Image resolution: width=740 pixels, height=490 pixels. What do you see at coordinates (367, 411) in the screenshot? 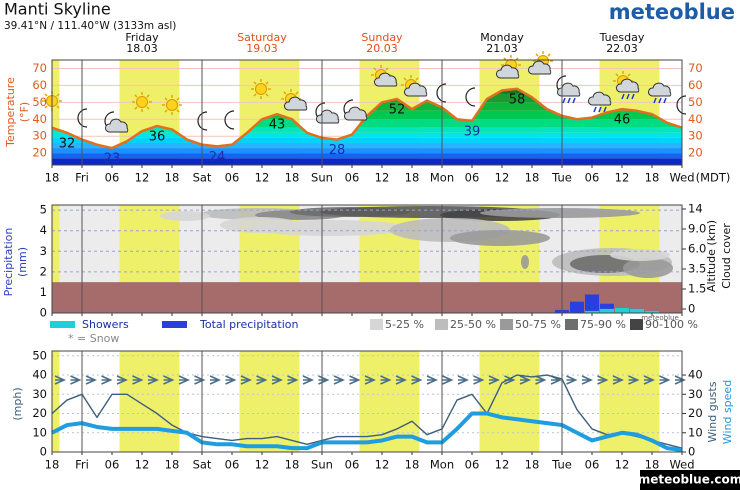
I see `wind-line` at bounding box center [367, 411].